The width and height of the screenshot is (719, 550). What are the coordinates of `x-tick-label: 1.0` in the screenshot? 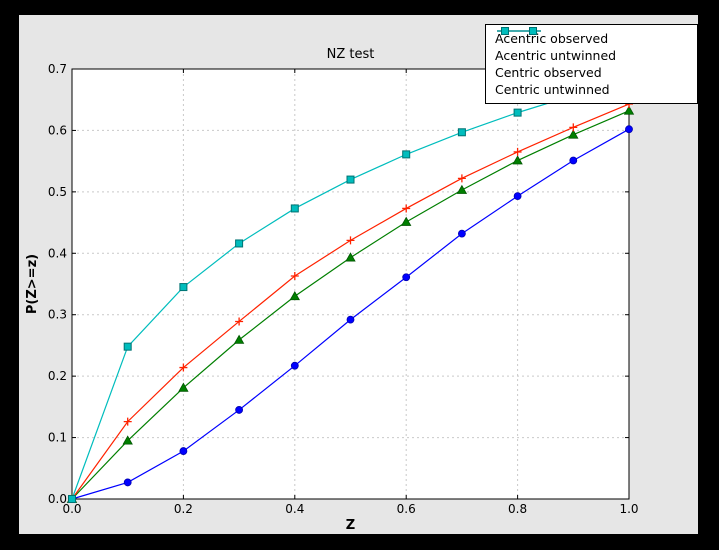 It's located at (628, 509).